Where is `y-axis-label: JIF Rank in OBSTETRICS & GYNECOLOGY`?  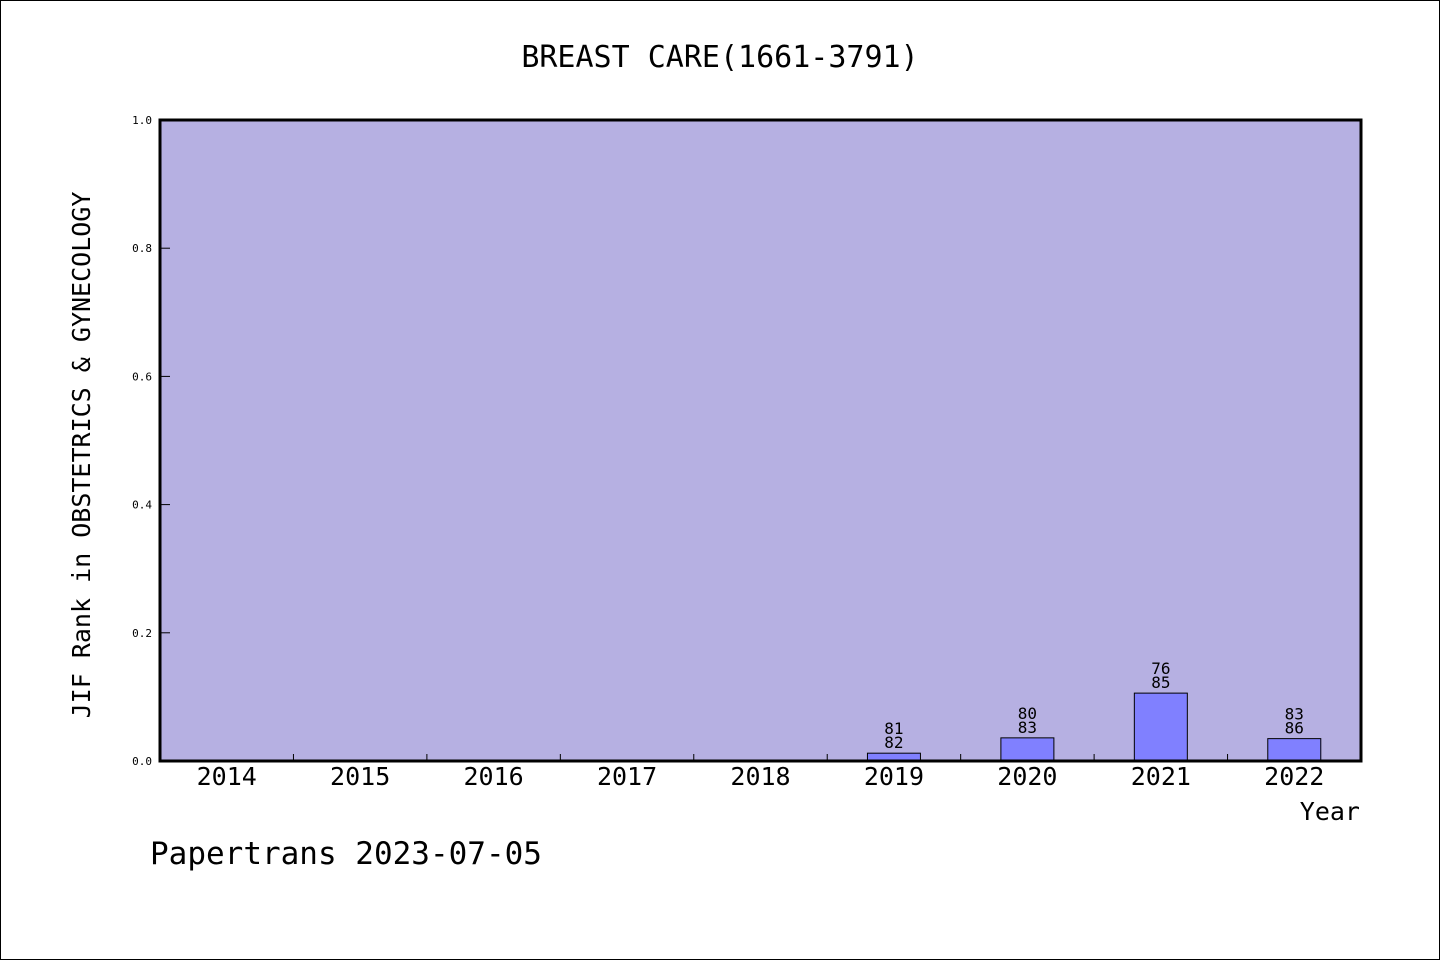 y-axis-label: JIF Rank in OBSTETRICS & GYNECOLOGY is located at coordinates (81, 455).